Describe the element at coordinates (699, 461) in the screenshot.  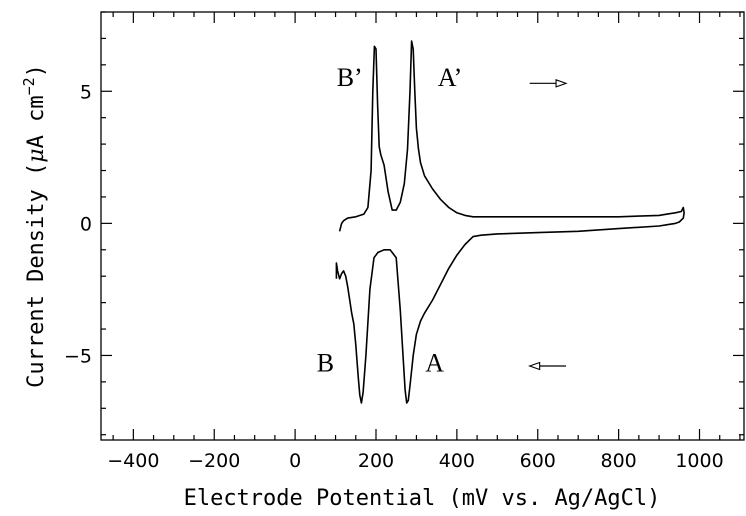
I see `x-tick-label: 1000` at that location.